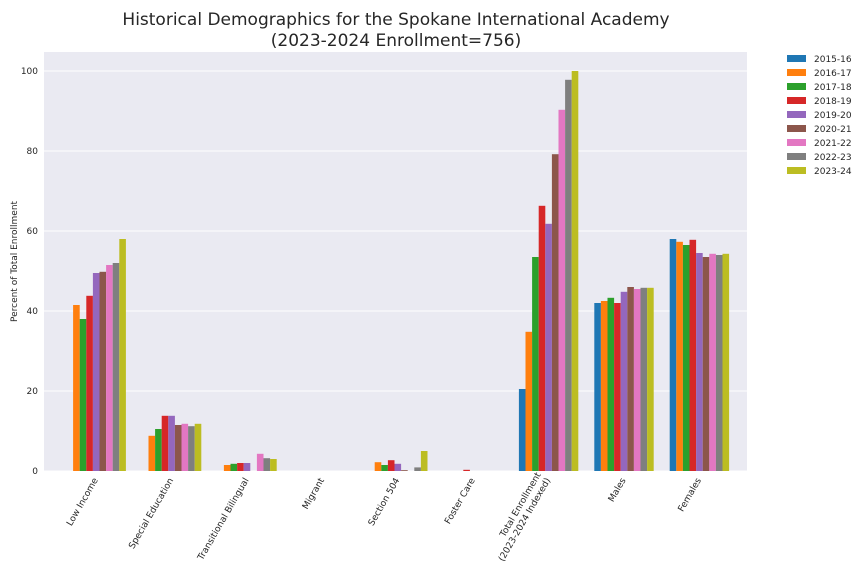  What do you see at coordinates (833, 158) in the screenshot?
I see `legend-label: 2022-23` at bounding box center [833, 158].